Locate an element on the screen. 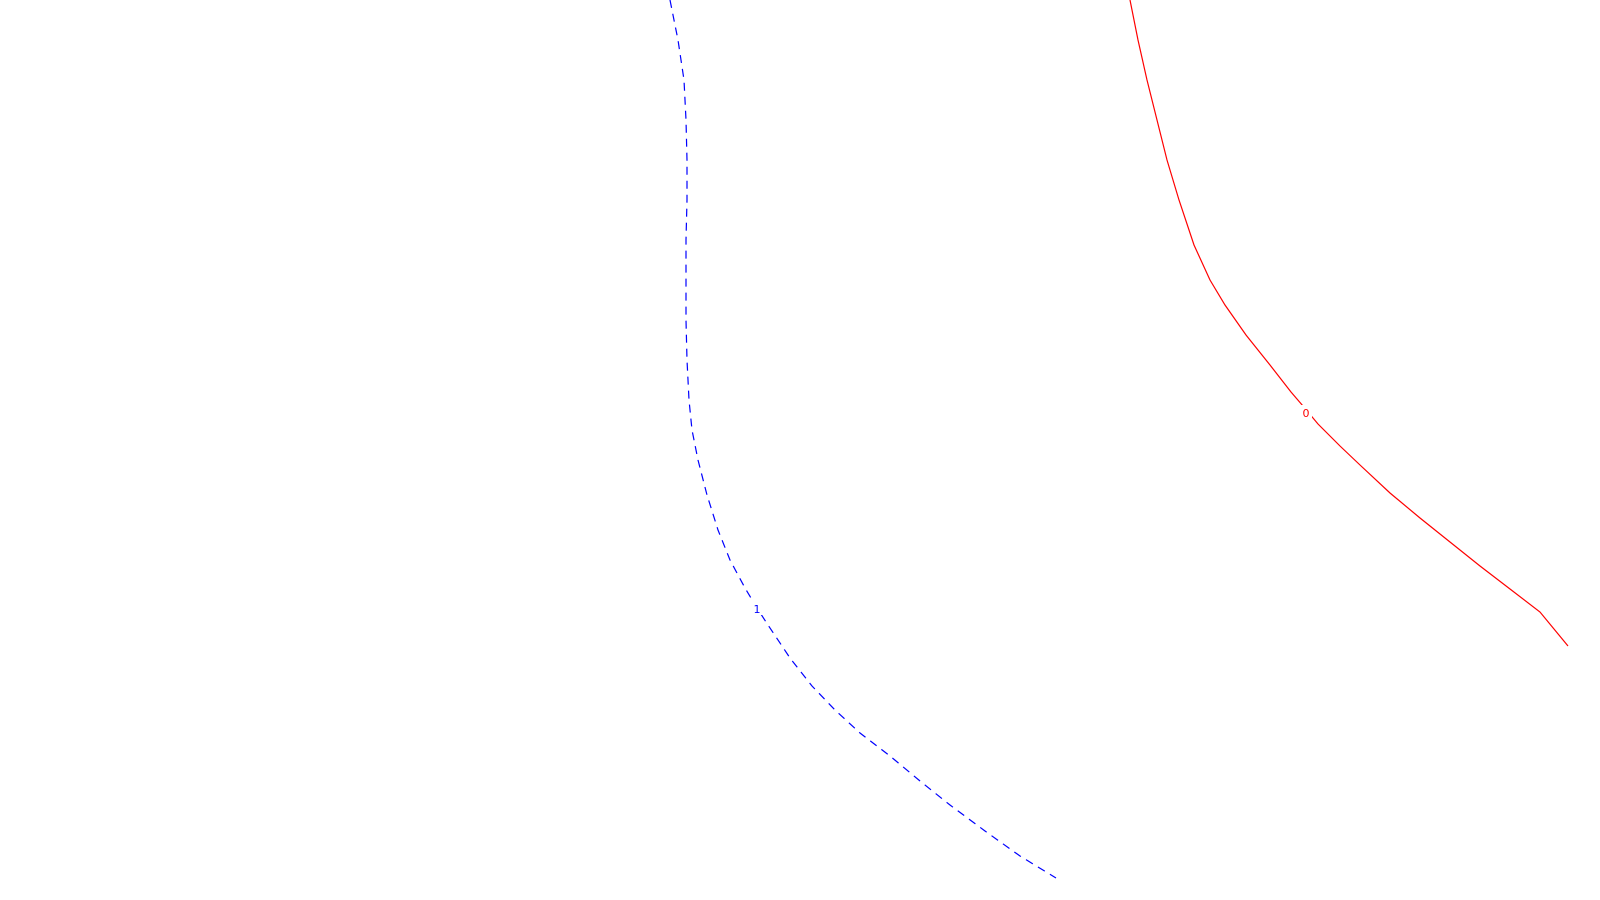 This screenshot has width=1600, height=900. contour-label-1: 1 is located at coordinates (757, 609).